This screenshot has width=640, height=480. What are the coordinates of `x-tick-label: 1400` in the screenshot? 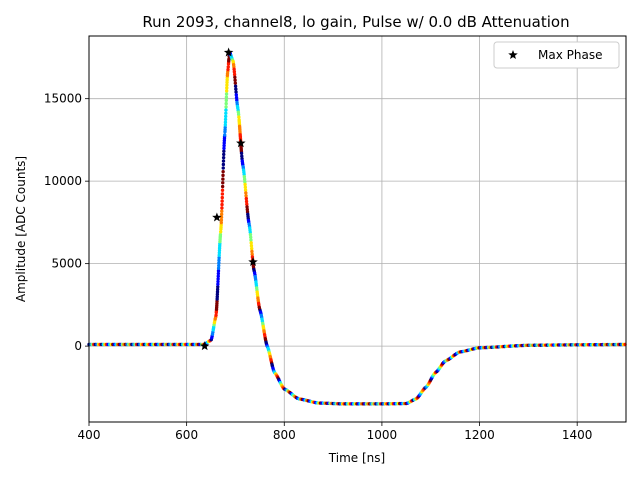 It's located at (577, 435).